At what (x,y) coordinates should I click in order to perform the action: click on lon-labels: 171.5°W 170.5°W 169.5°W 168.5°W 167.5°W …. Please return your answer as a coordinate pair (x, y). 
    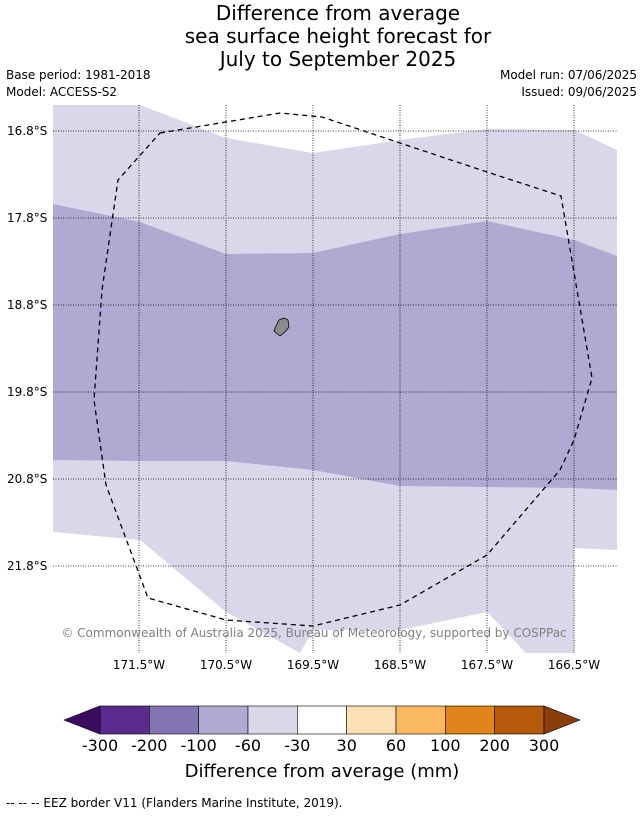
    Looking at the image, I should click on (356, 665).